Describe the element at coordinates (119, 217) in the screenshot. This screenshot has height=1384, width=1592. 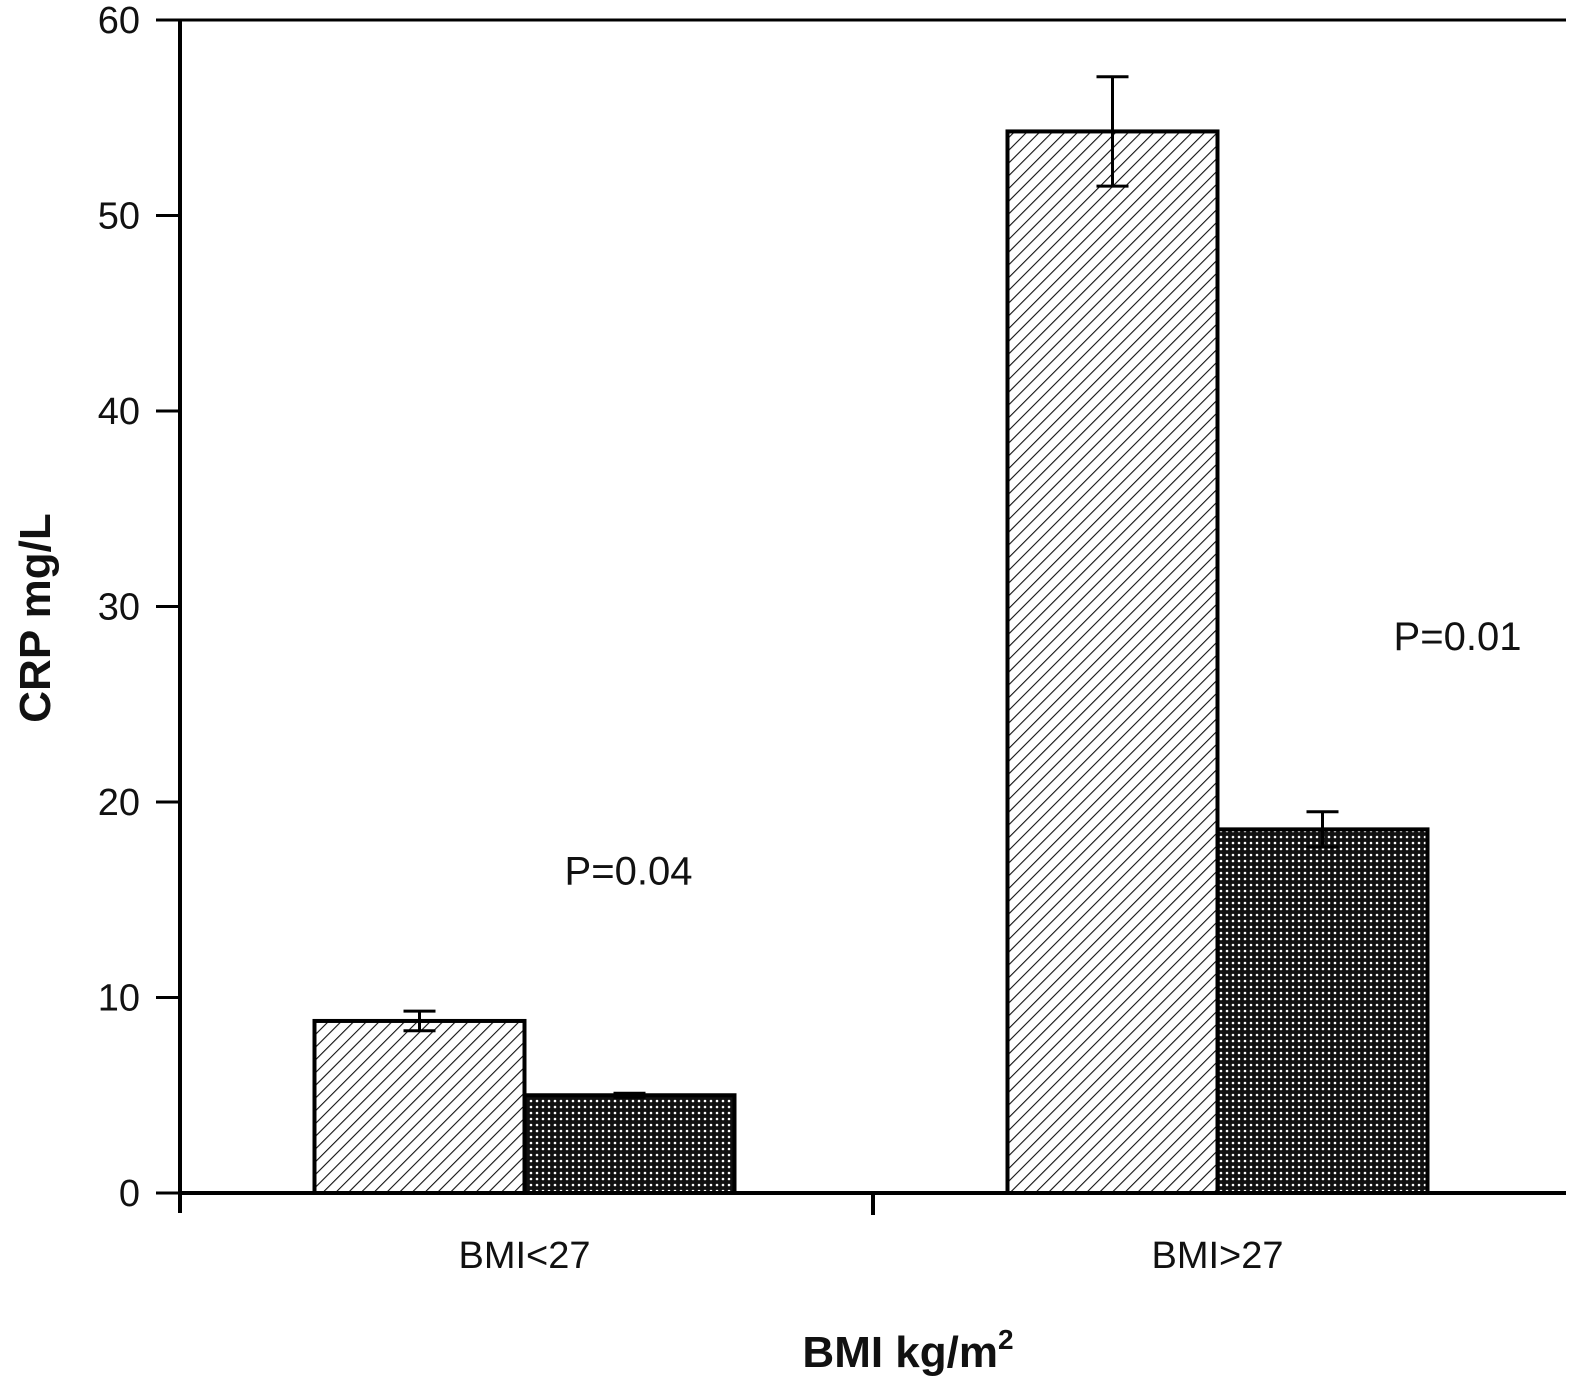
I see `y-tick-label: 50` at that location.